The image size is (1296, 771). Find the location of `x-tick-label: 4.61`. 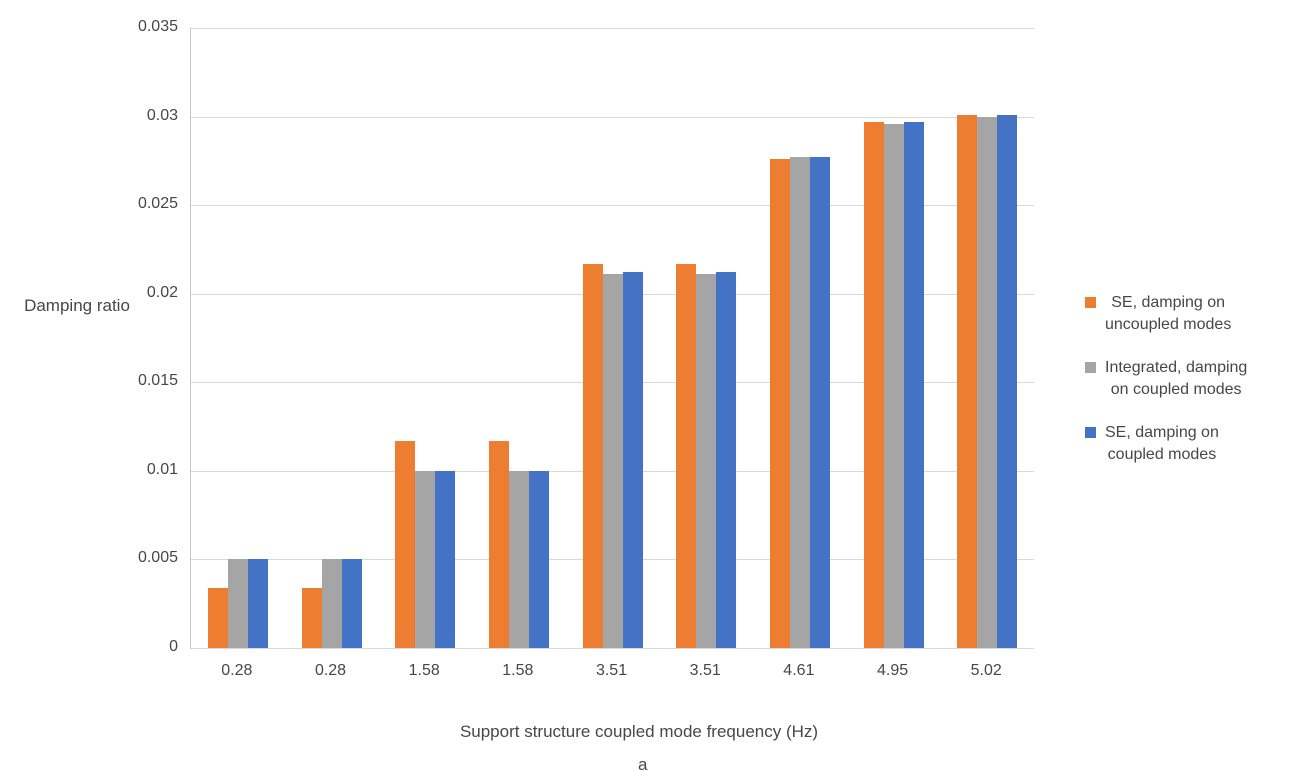

x-tick-label: 4.61 is located at coordinates (799, 670).